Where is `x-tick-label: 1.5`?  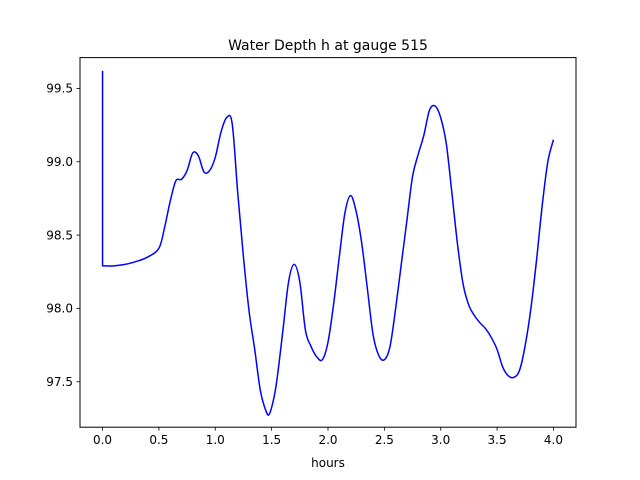 x-tick-label: 1.5 is located at coordinates (271, 440).